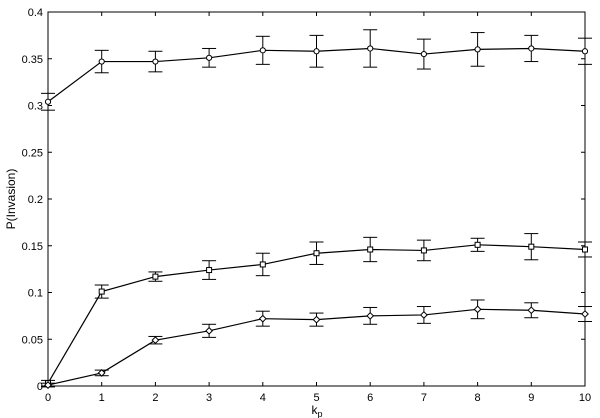 Image resolution: width=600 pixels, height=418 pixels. What do you see at coordinates (32, 247) in the screenshot?
I see `y-tick-label: 0.15` at bounding box center [32, 247].